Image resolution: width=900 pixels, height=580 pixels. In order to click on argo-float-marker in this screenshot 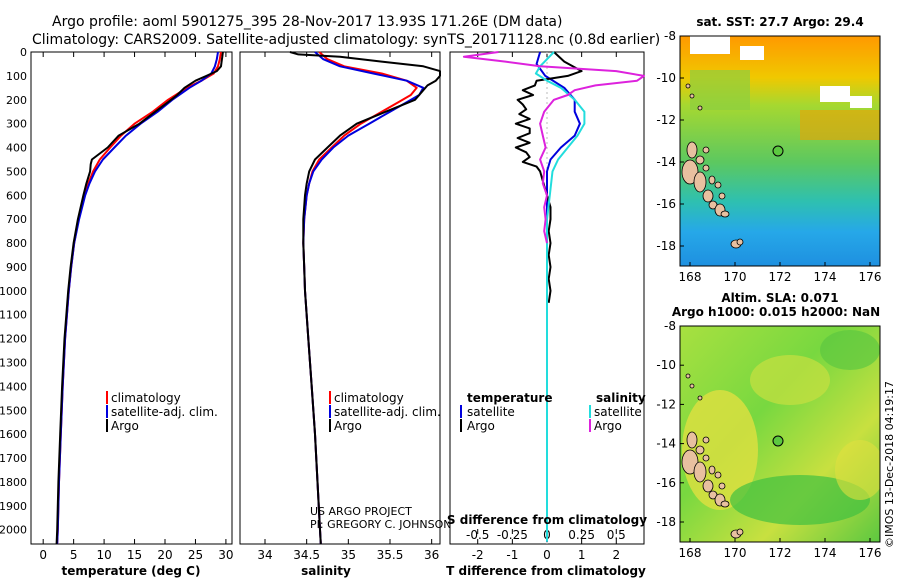, I will do `click(778, 151)`.